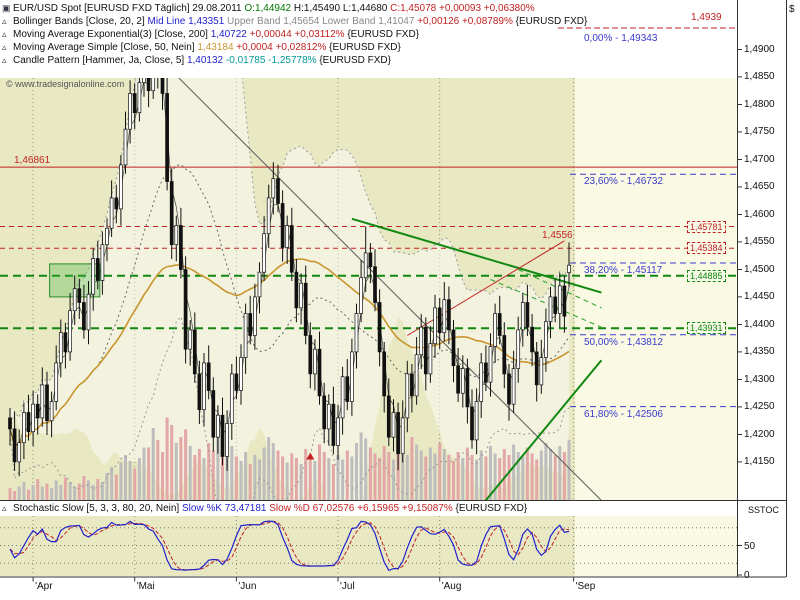 The image size is (800, 600). I want to click on legend-panel, so click(278, 38).